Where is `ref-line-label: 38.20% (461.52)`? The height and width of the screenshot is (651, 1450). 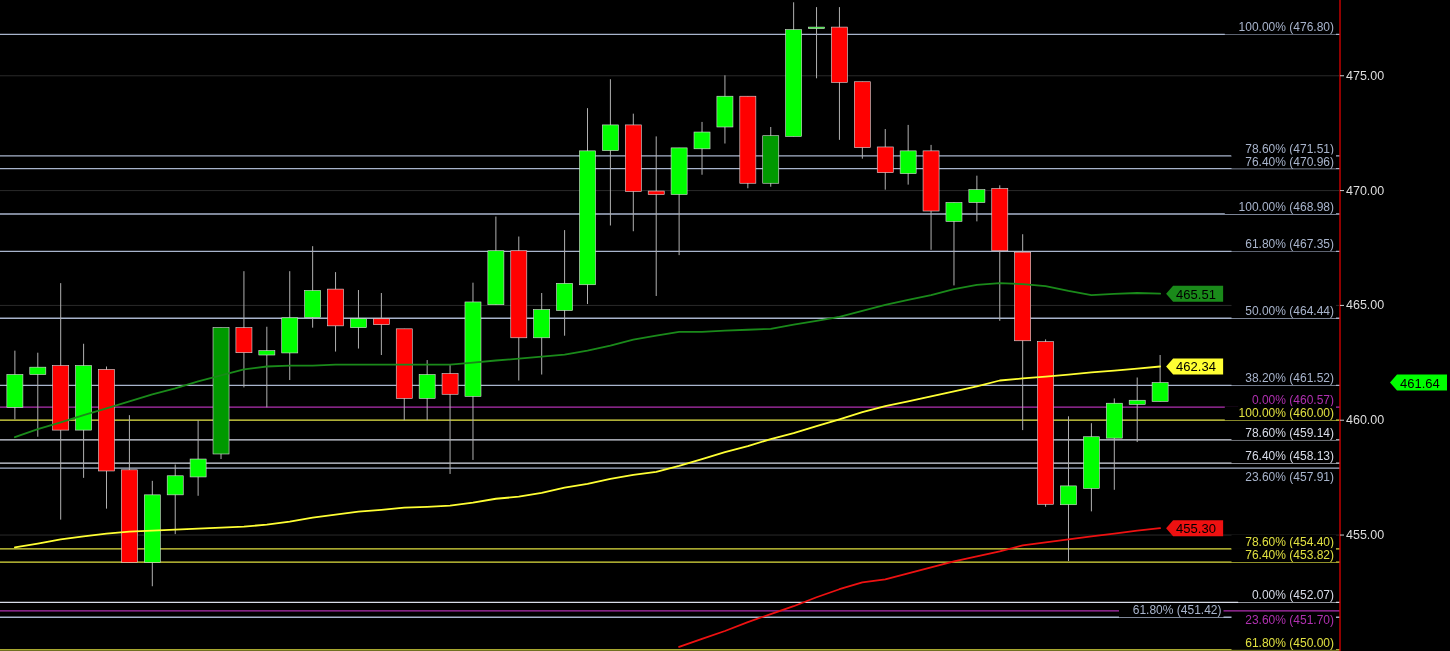
ref-line-label: 38.20% (461.52) is located at coordinates (1289, 378).